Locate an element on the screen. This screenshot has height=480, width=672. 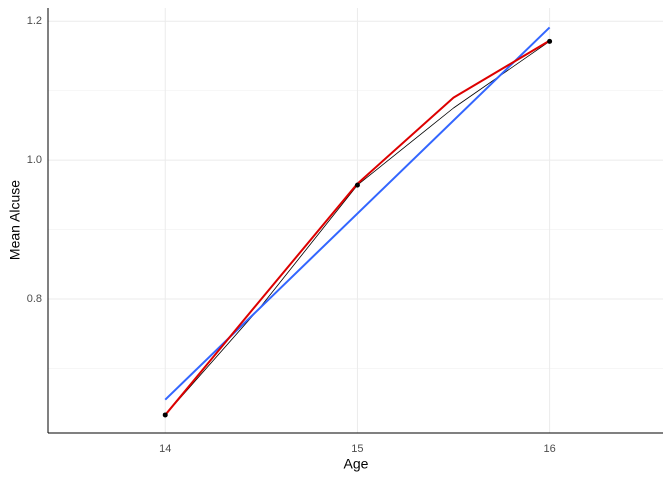
x-axis-label: Age is located at coordinates (356, 464).